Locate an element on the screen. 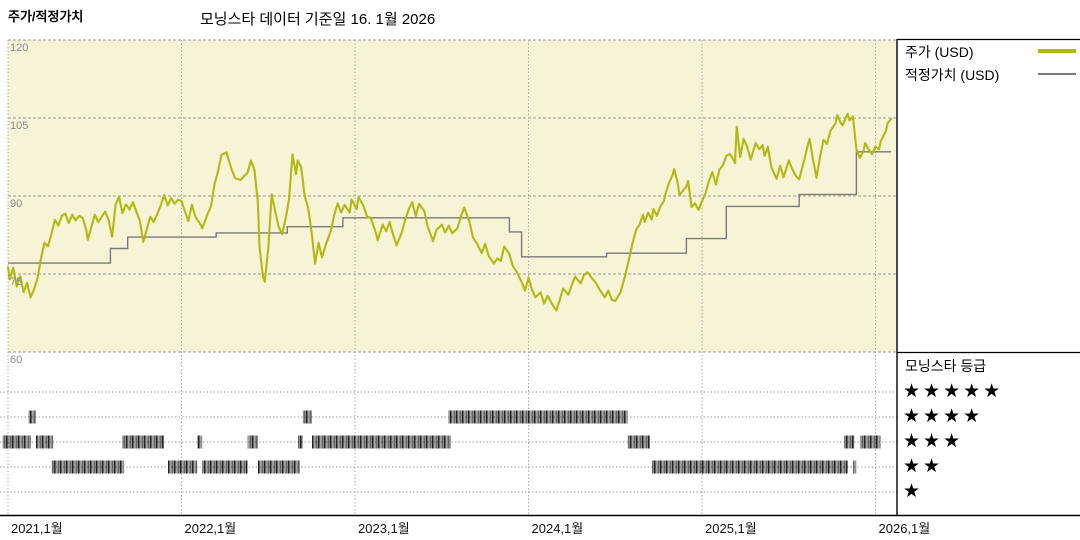 This screenshot has width=1080, height=540. x-tick-label: 2025,1월 is located at coordinates (731, 528).